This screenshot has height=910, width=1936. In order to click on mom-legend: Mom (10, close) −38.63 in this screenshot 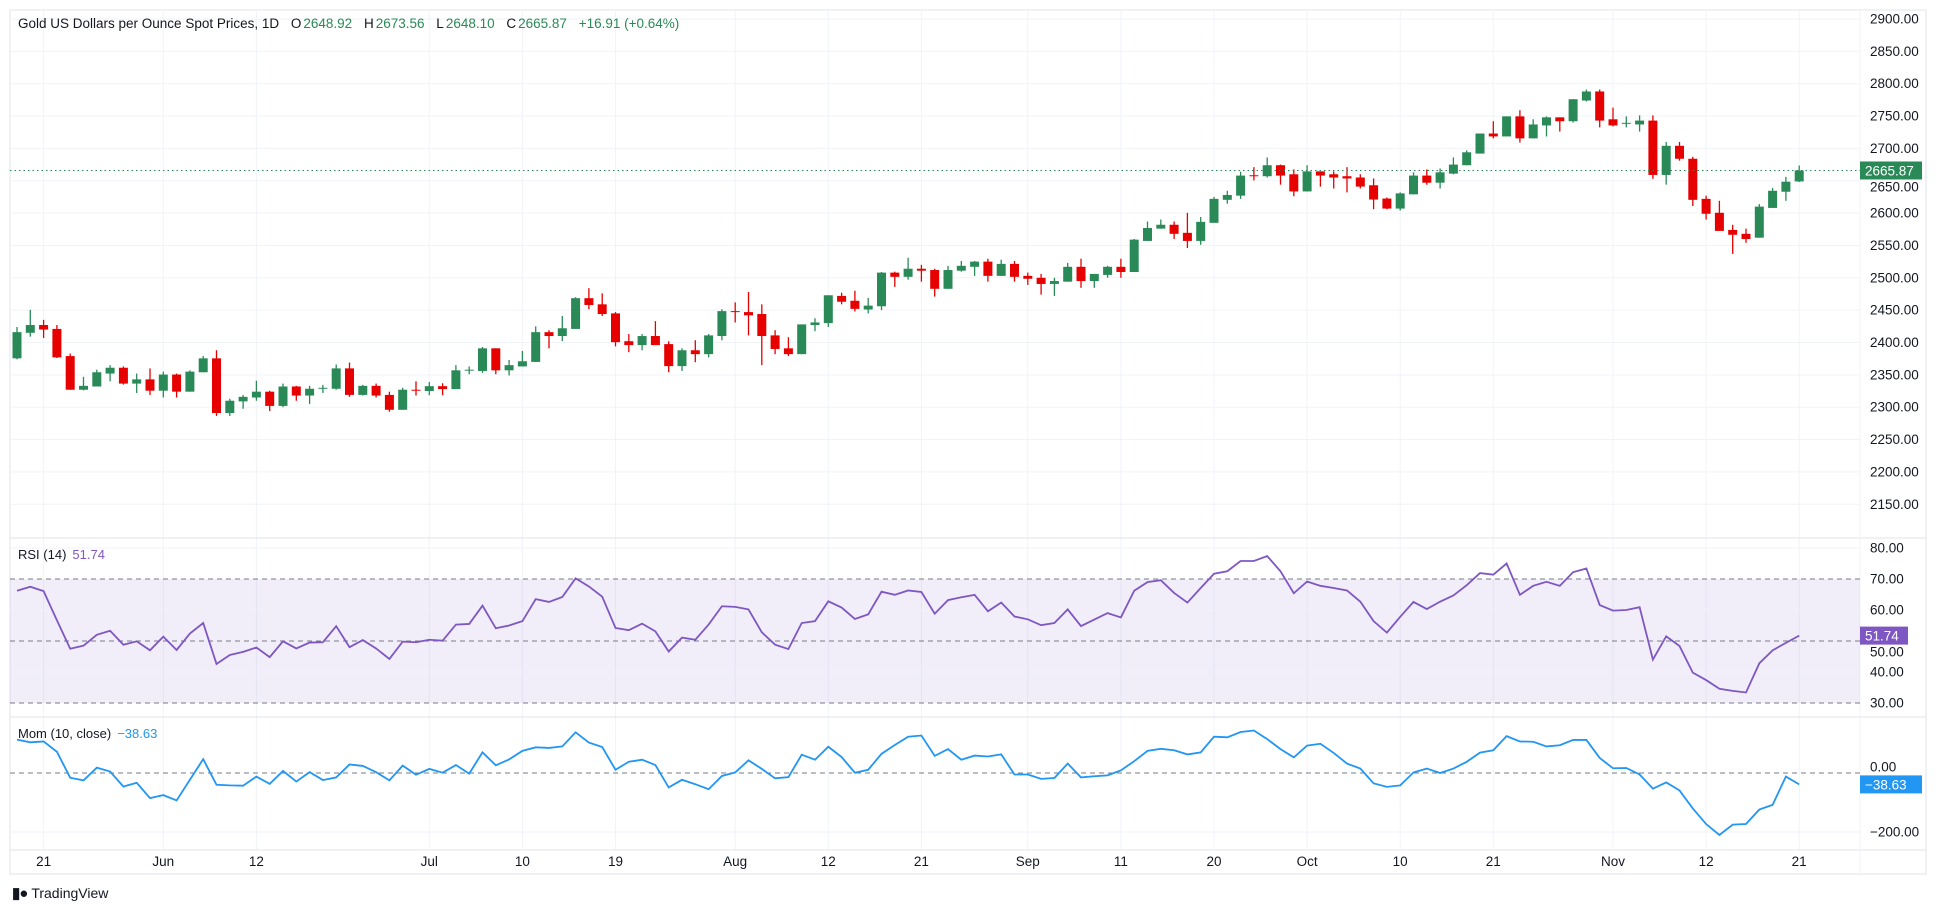, I will do `click(87, 733)`.